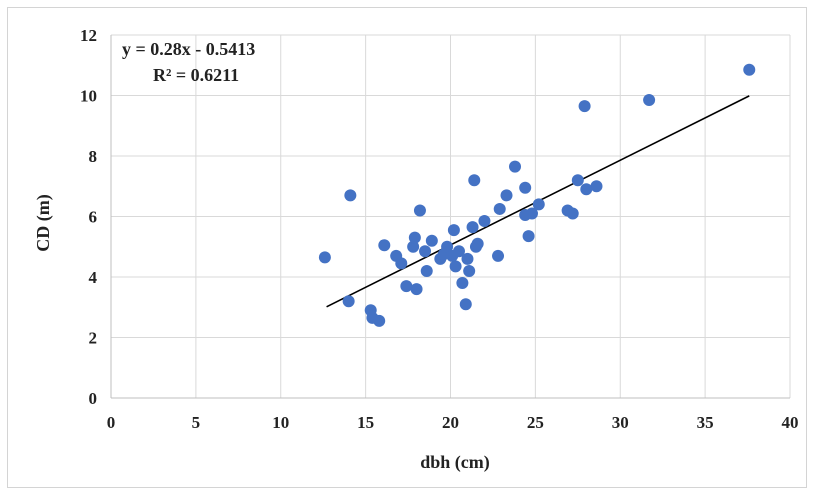 This screenshot has height=495, width=814. Describe the element at coordinates (365, 422) in the screenshot. I see `x-tick-label: 15` at that location.